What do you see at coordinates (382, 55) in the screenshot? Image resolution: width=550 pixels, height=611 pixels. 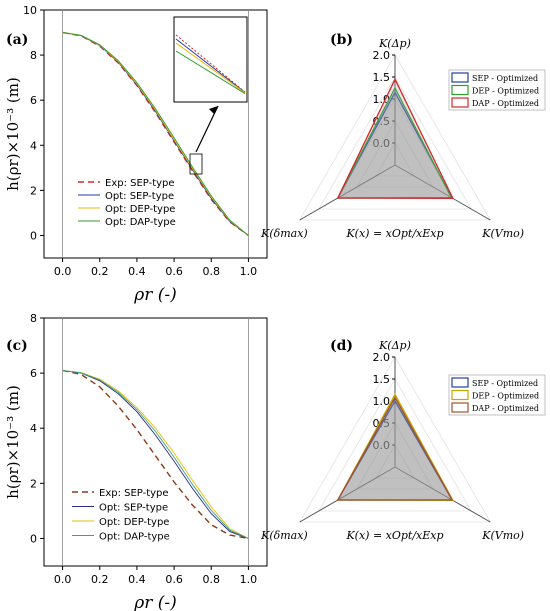 I see `radar-tick-label: 2.0` at bounding box center [382, 55].